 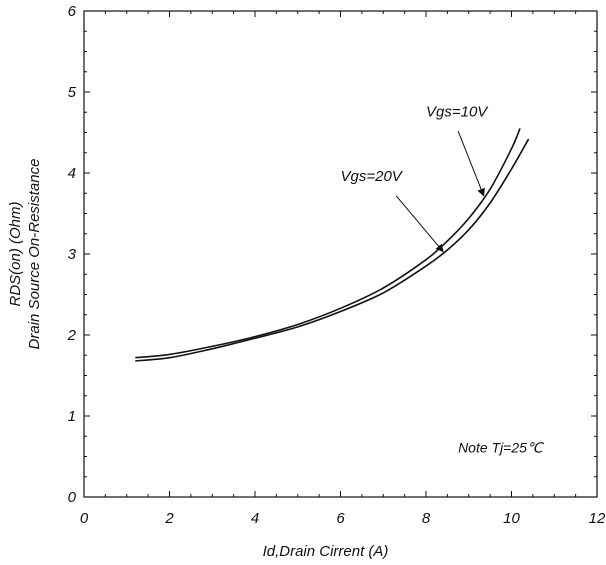 What do you see at coordinates (72, 497) in the screenshot?
I see `y-tick-label: 0` at bounding box center [72, 497].